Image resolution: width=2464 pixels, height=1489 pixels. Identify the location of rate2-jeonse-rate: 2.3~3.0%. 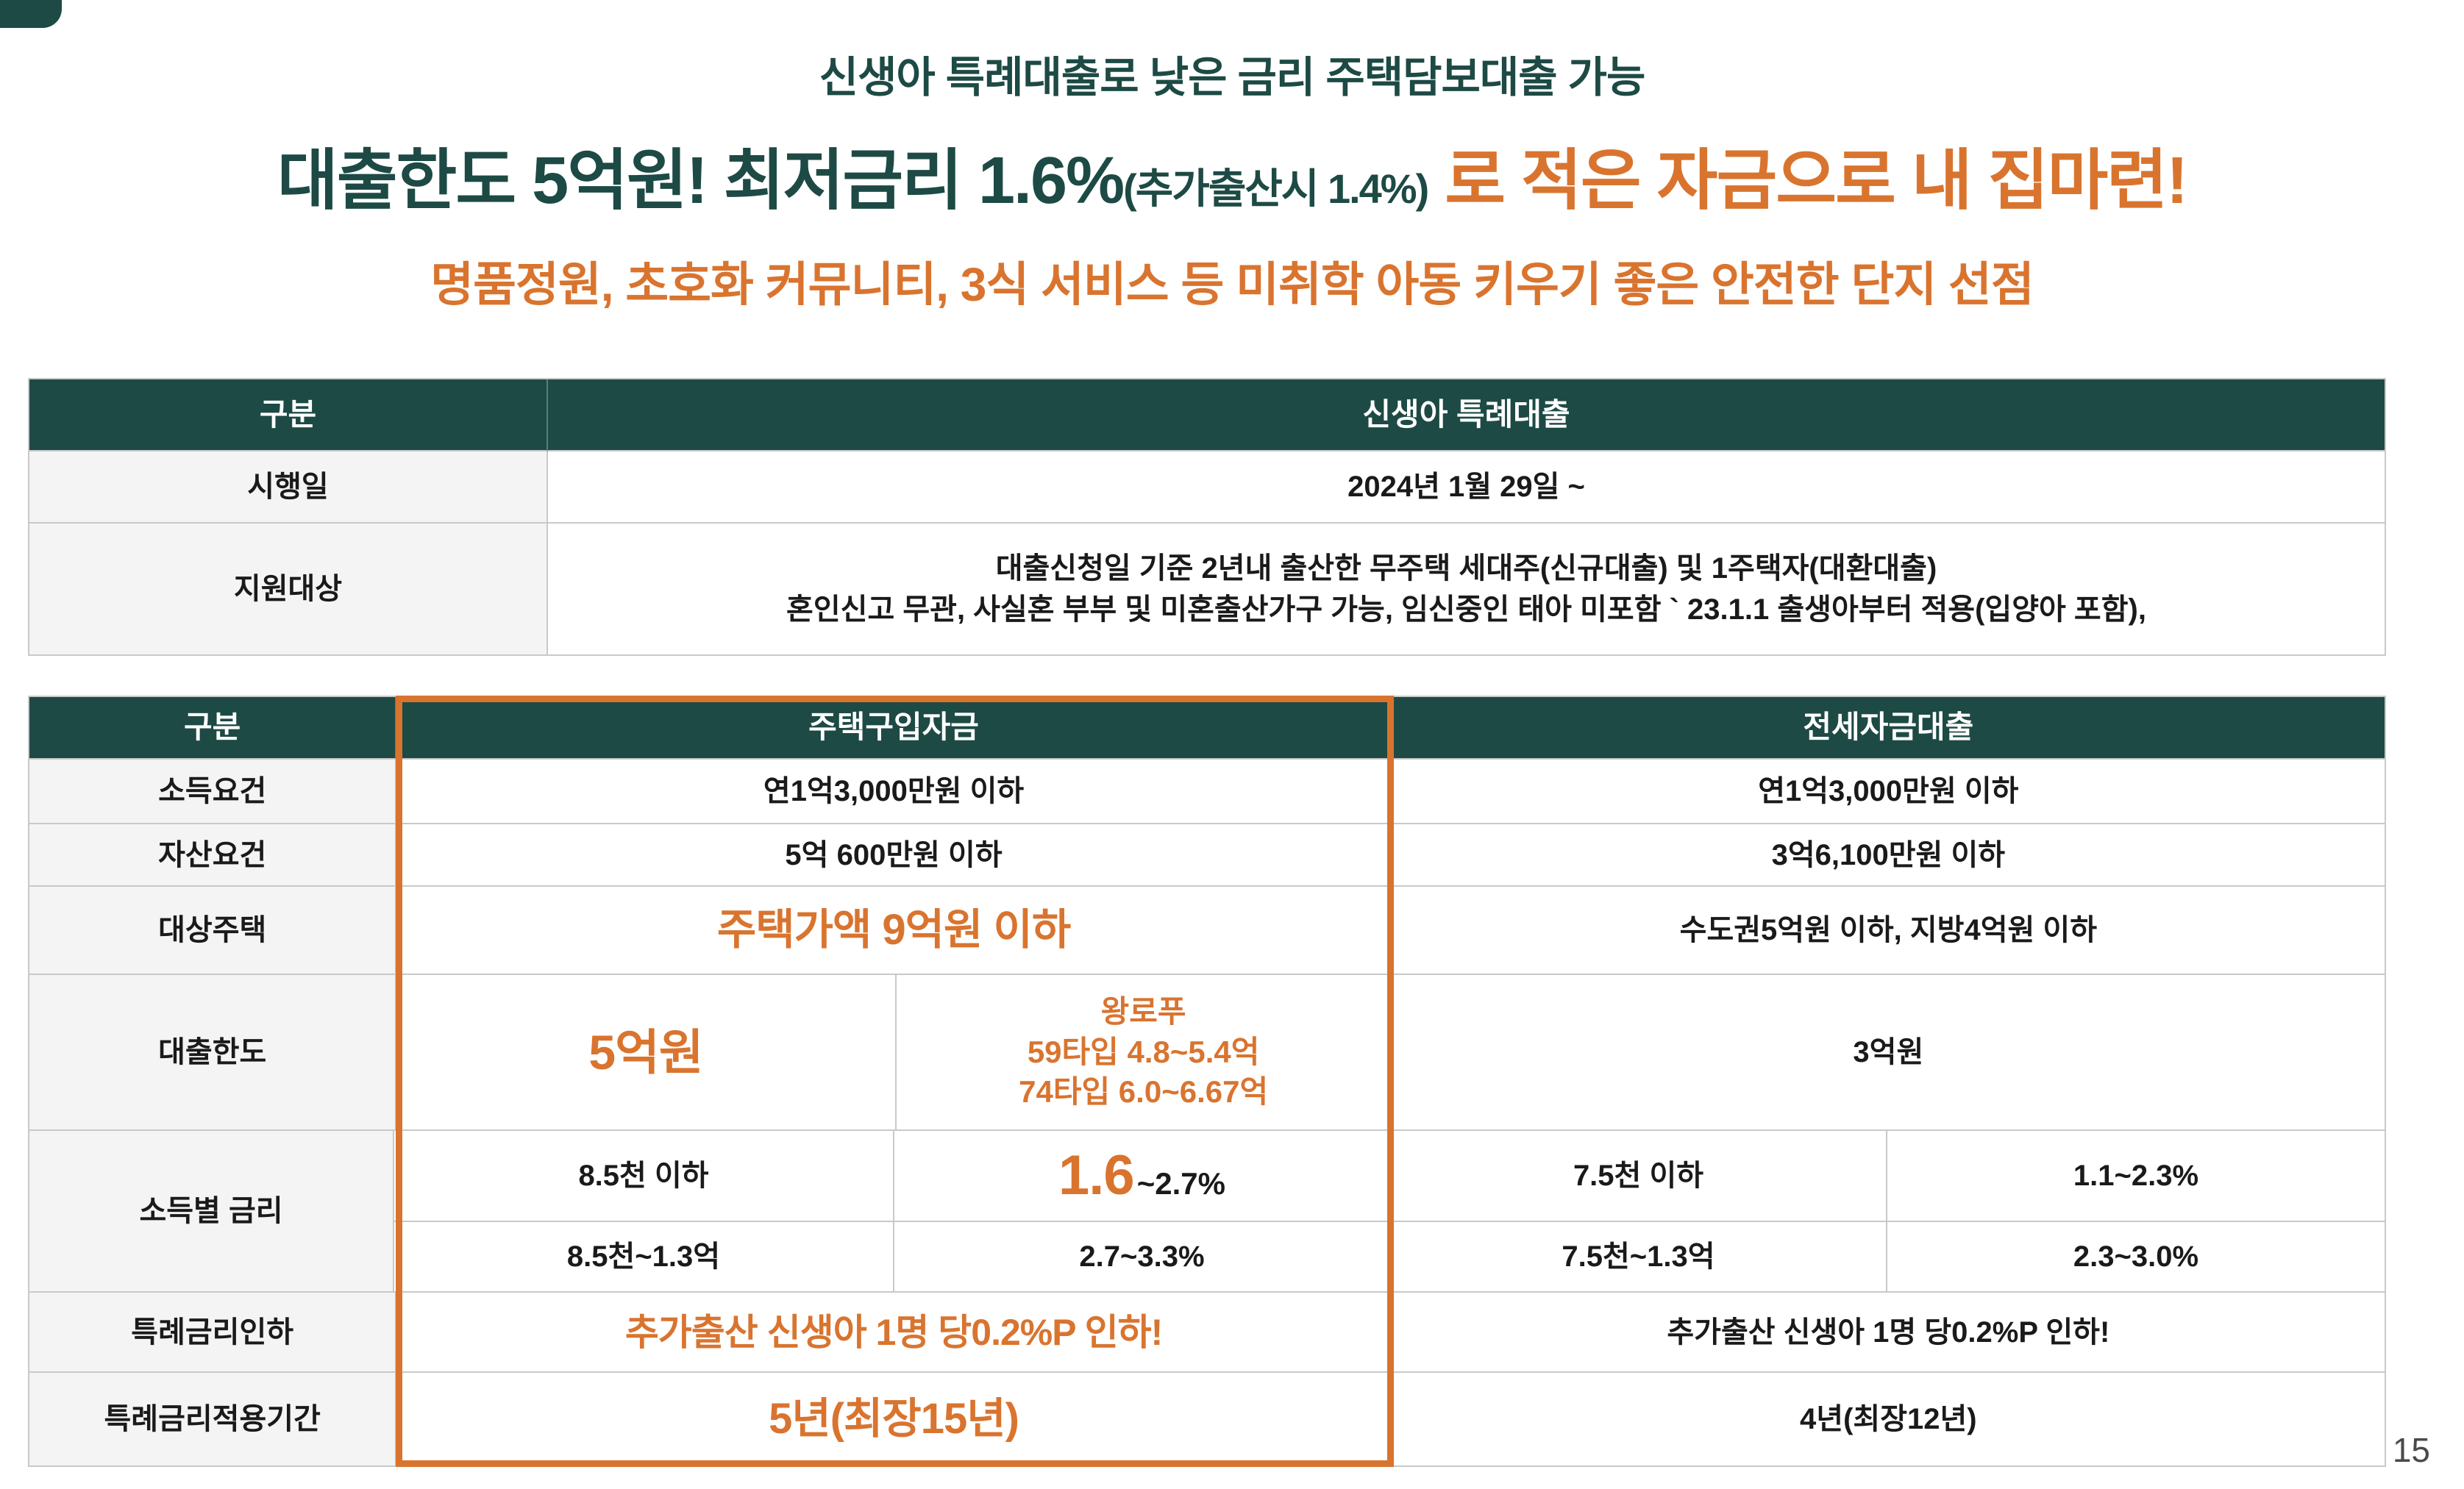
(2136, 1258).